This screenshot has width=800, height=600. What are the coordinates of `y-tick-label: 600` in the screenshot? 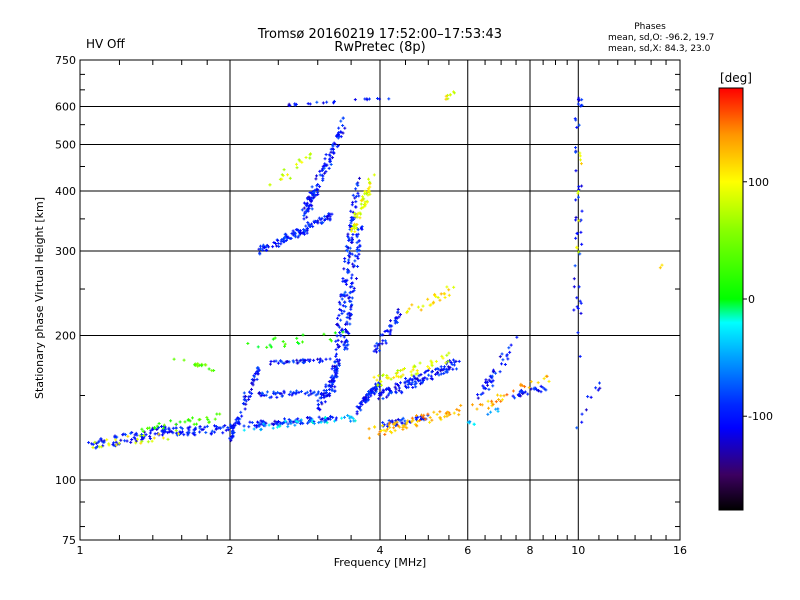 It's located at (65, 107).